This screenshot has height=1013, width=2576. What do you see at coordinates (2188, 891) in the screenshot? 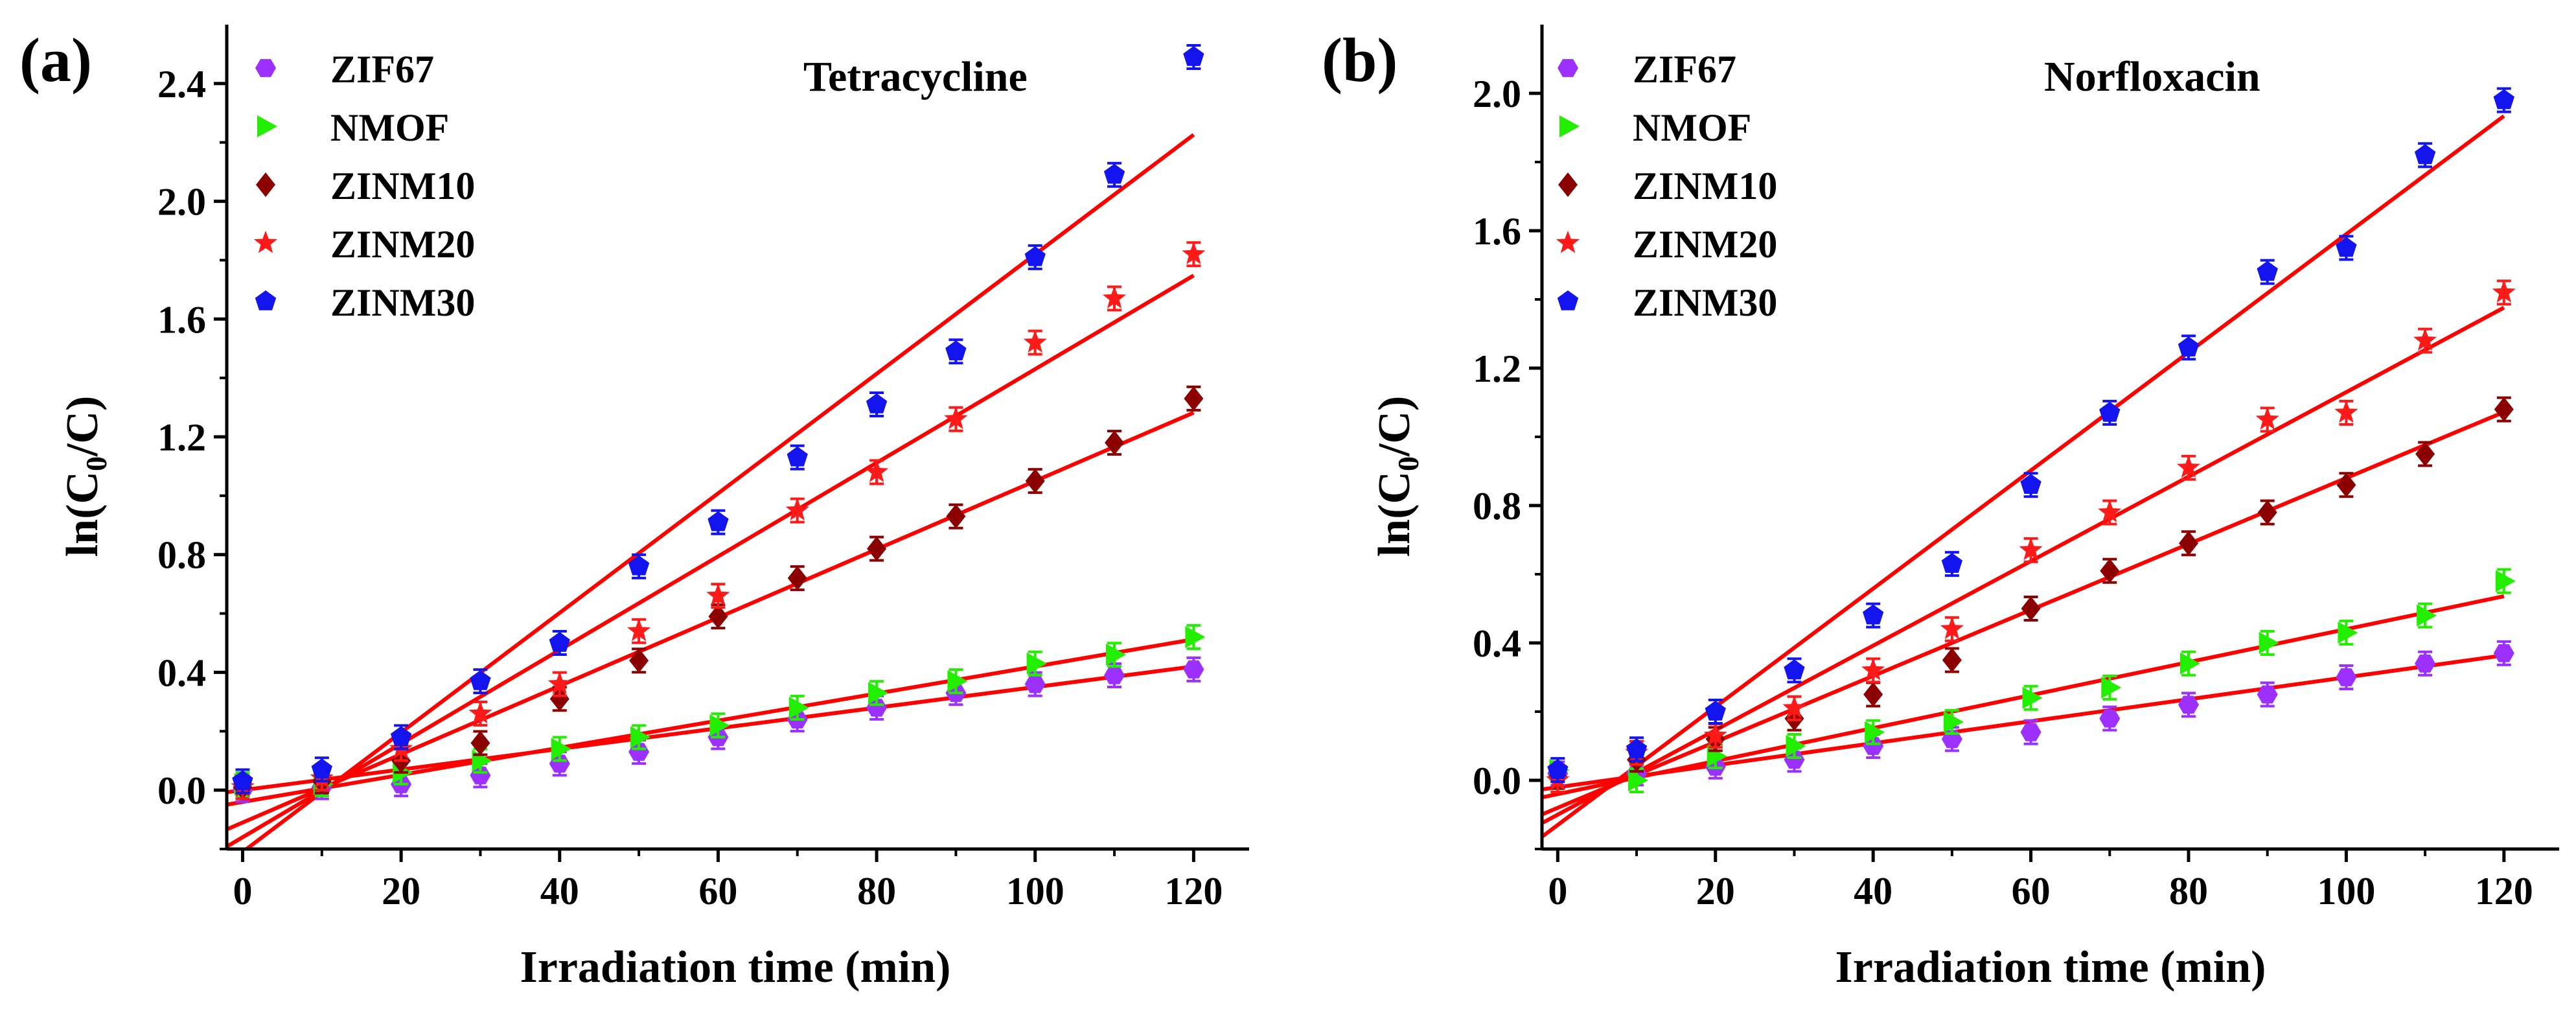
I see `x-tick-label: 80` at bounding box center [2188, 891].